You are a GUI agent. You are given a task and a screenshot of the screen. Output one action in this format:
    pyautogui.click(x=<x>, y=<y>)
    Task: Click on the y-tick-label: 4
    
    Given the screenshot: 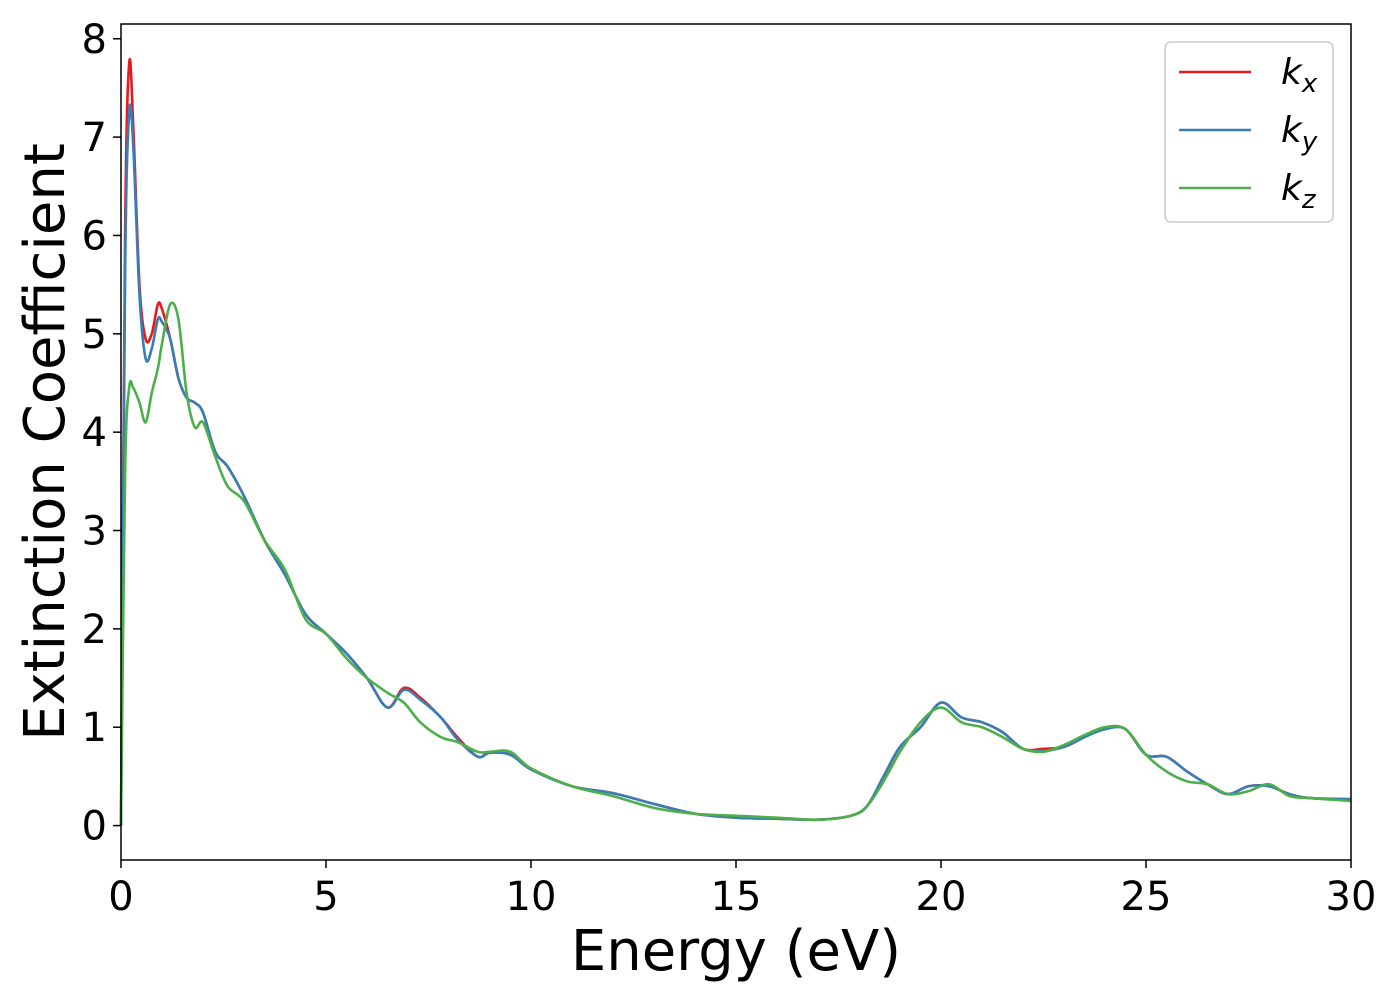 What is the action you would take?
    pyautogui.click(x=94, y=433)
    